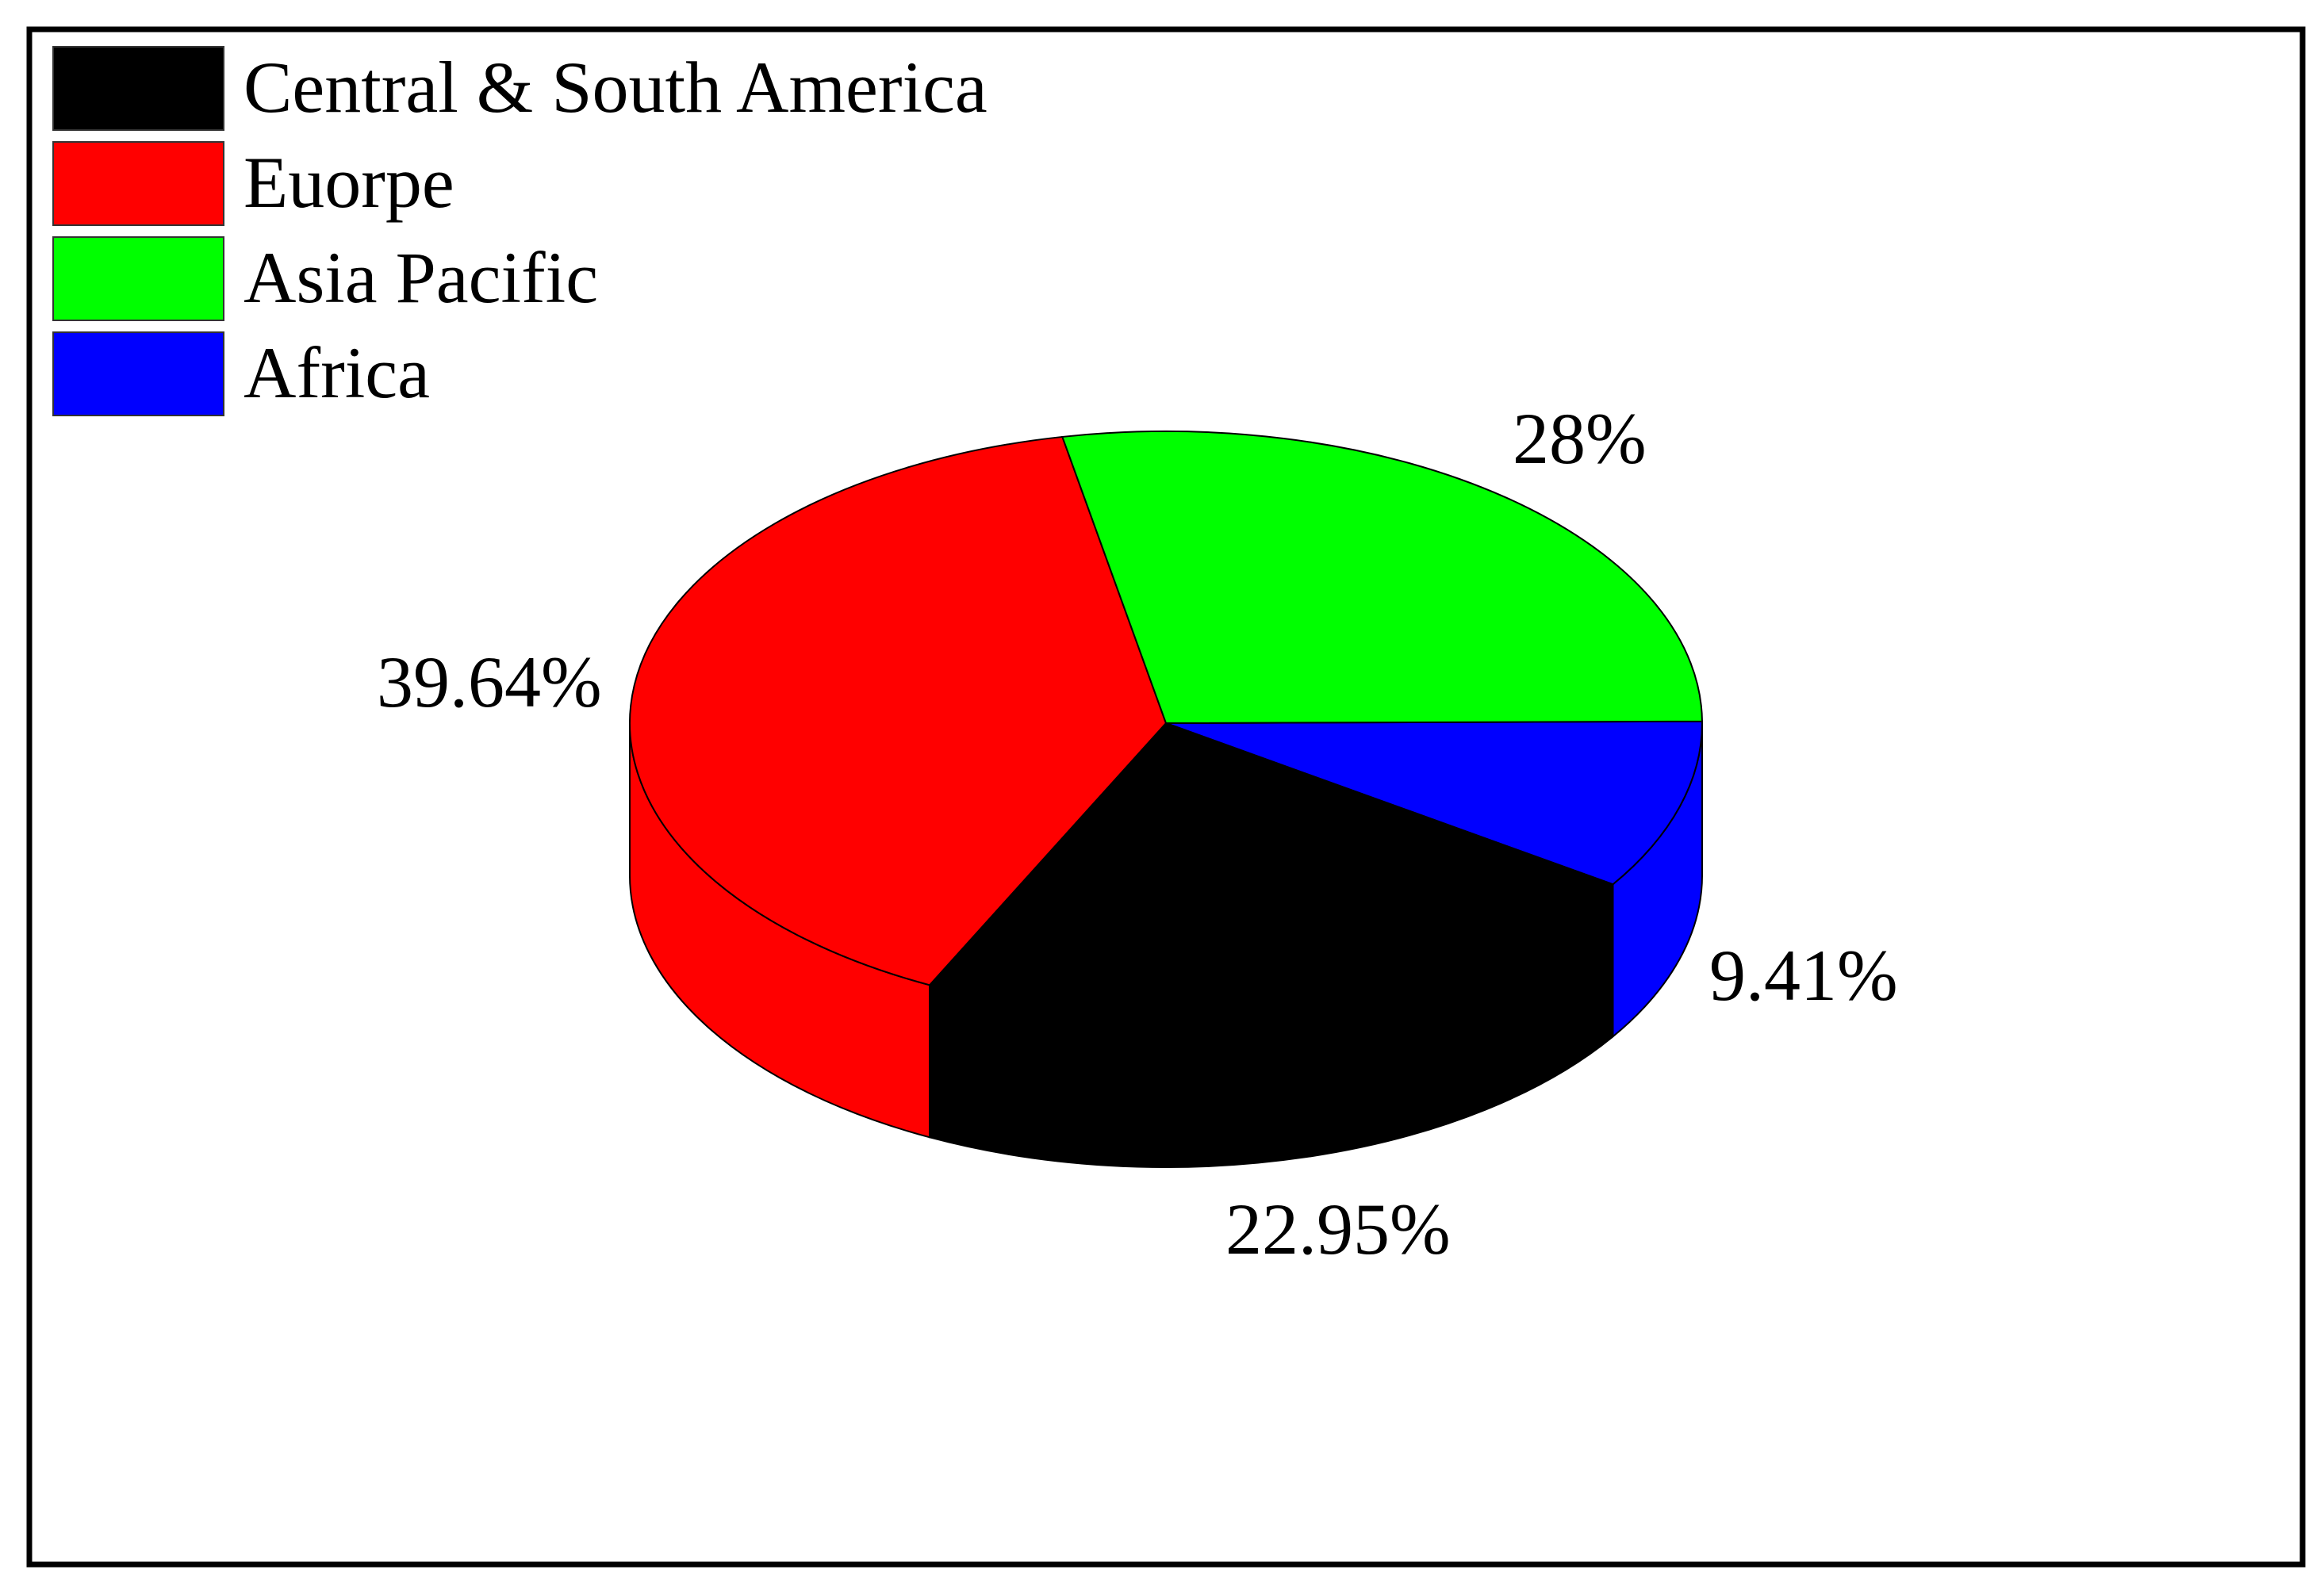  What do you see at coordinates (421, 278) in the screenshot?
I see `legend-label-asia-pacific: Asia Pacific` at bounding box center [421, 278].